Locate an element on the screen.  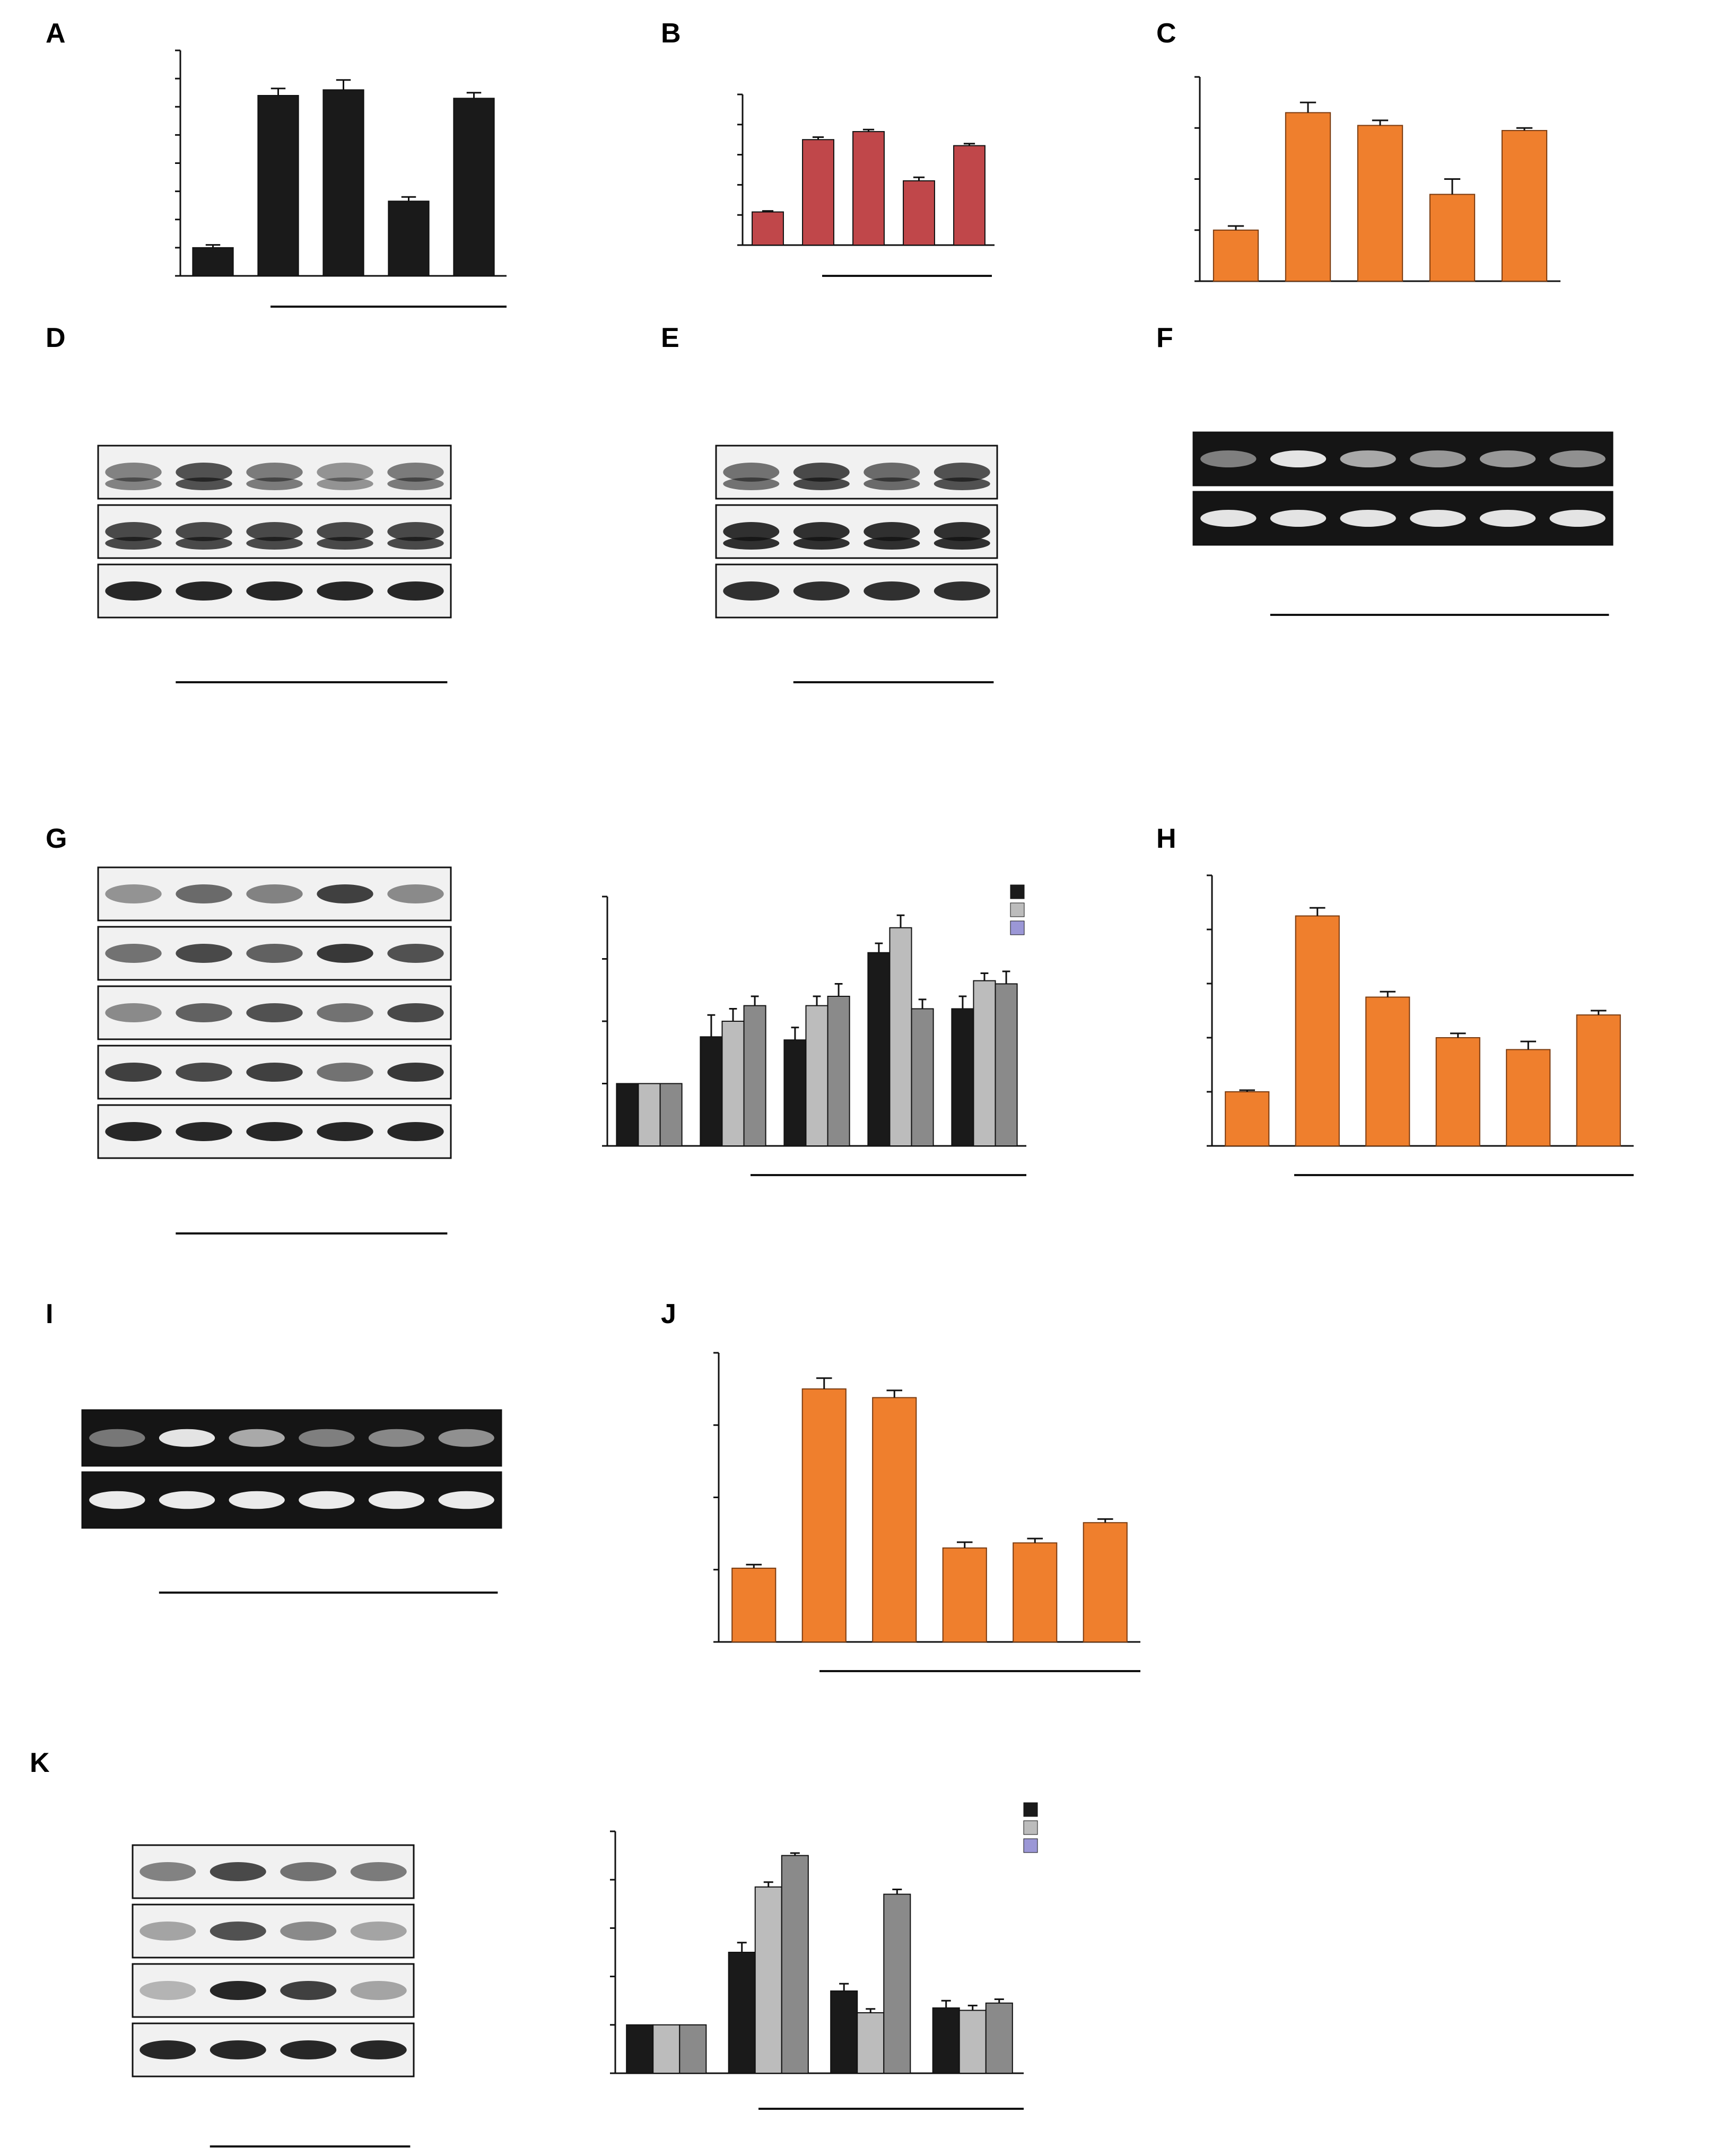
panel-label-k: K is located at coordinates (40, 1763).